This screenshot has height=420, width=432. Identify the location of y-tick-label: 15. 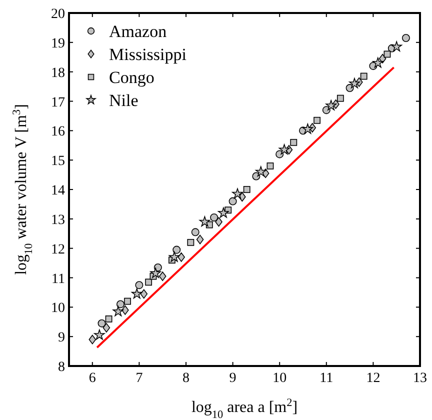
(58, 162).